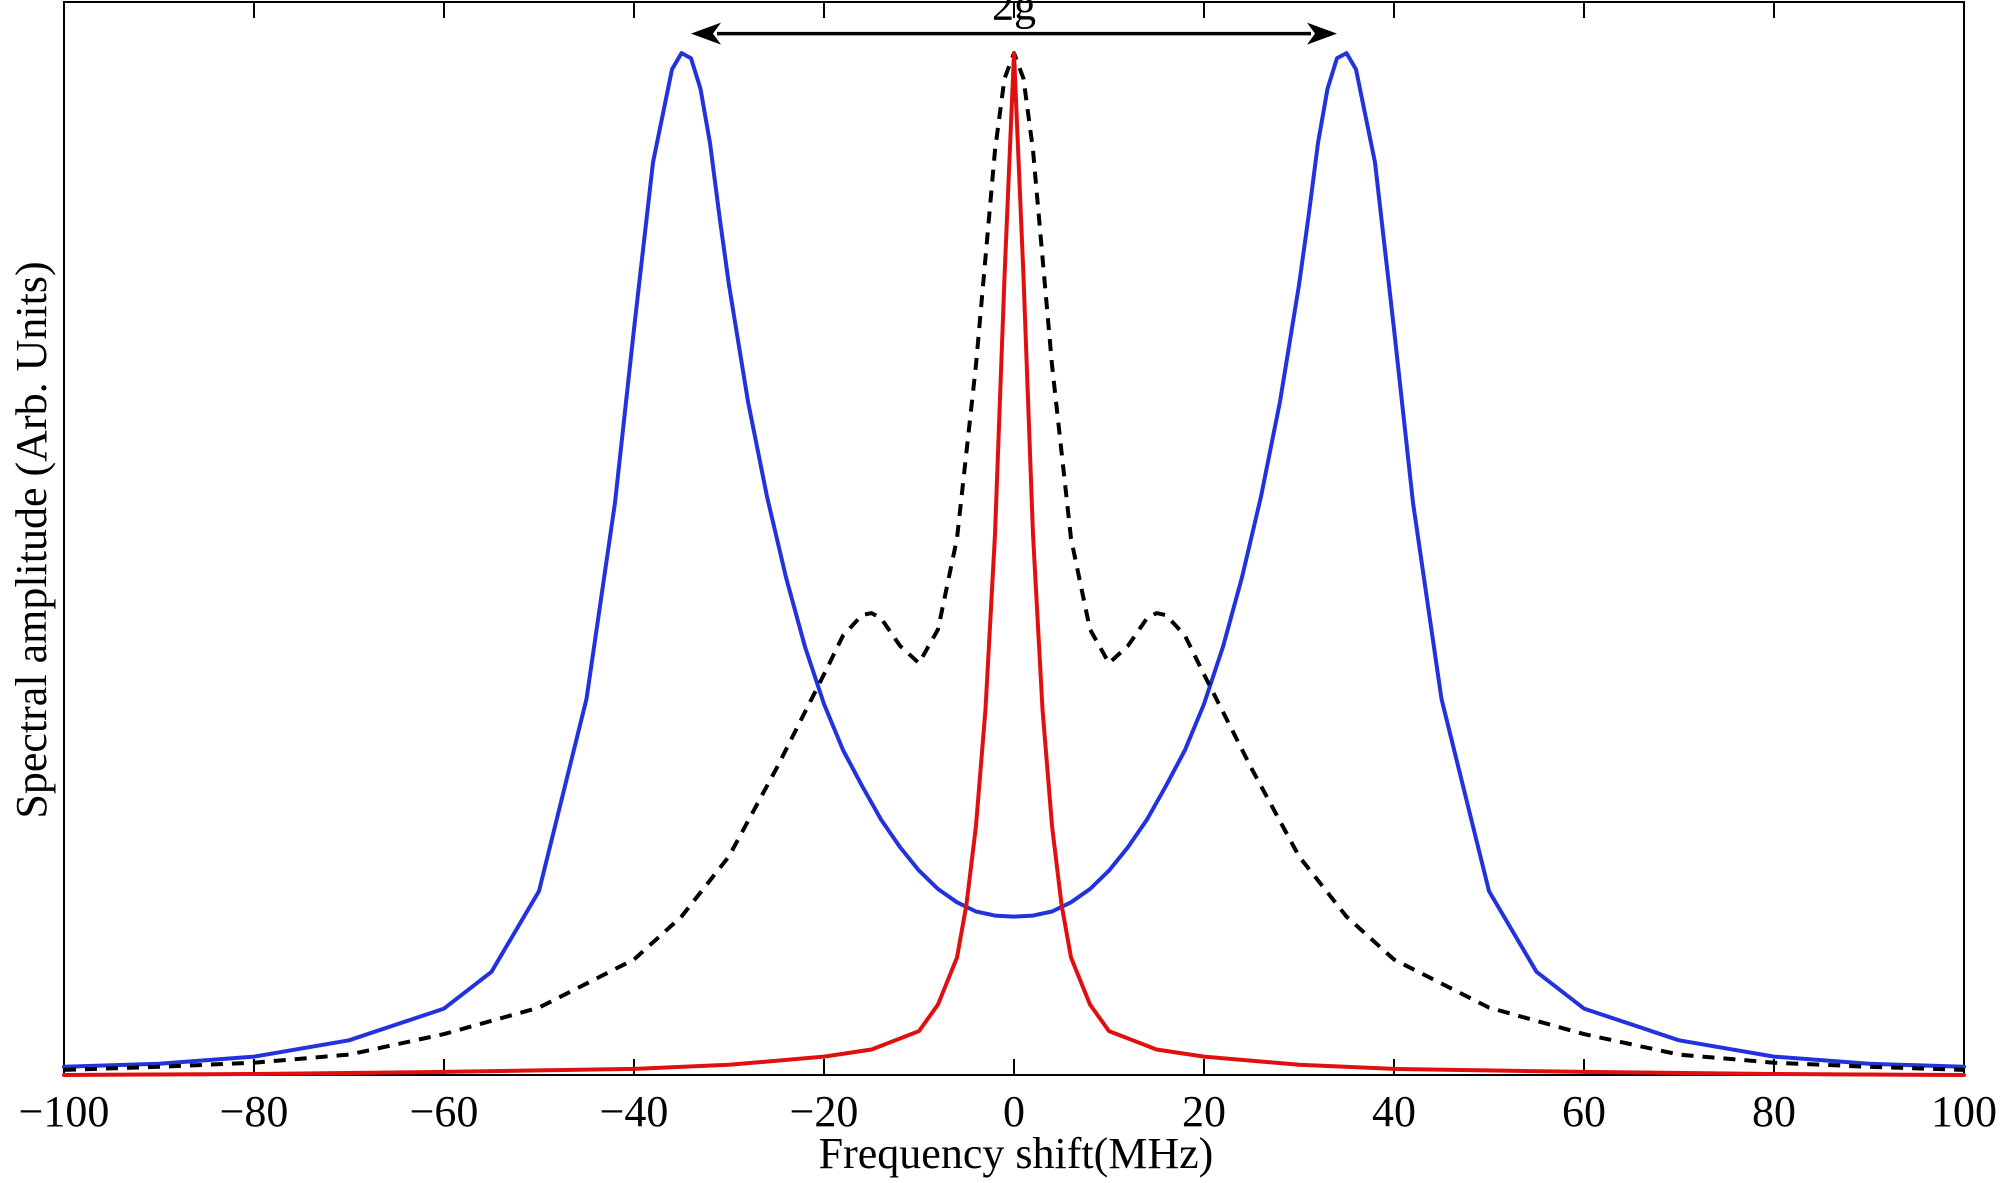  Describe the element at coordinates (1204, 1111) in the screenshot. I see `x-tick-label: 20` at that location.